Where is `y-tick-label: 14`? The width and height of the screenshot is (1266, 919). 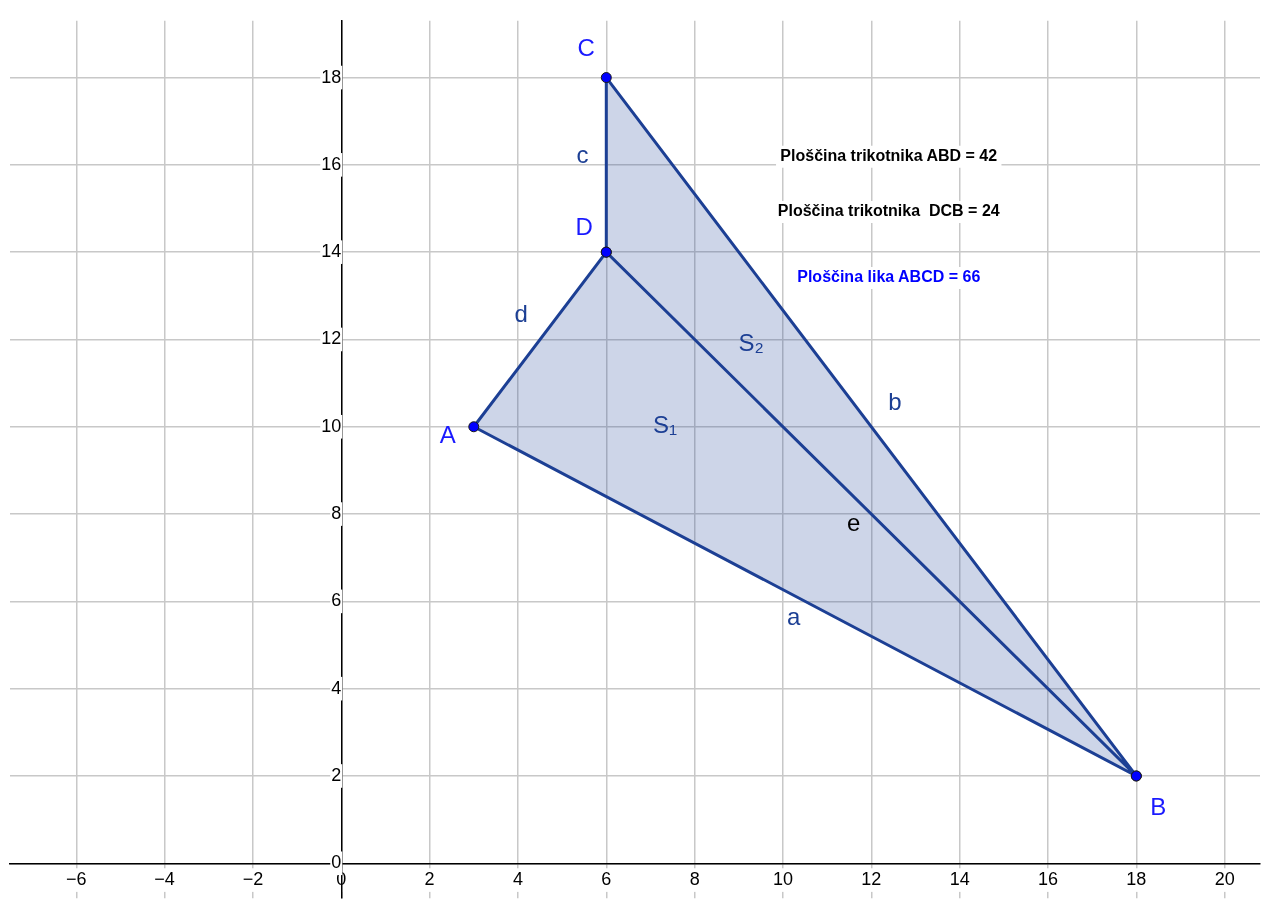 y-tick-label: 14 is located at coordinates (331, 251).